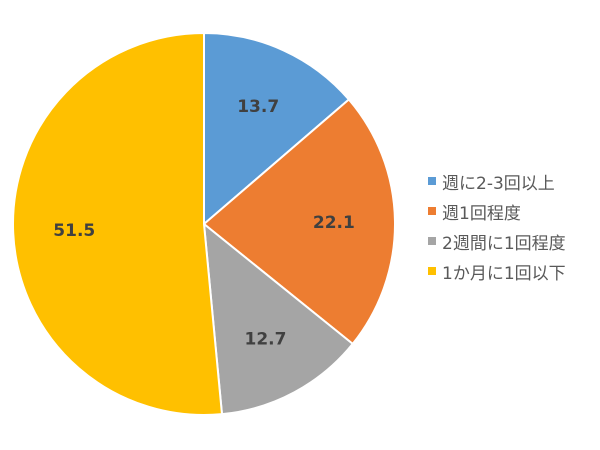  I want to click on legend-item: 週に2-3回以上, so click(497, 181).